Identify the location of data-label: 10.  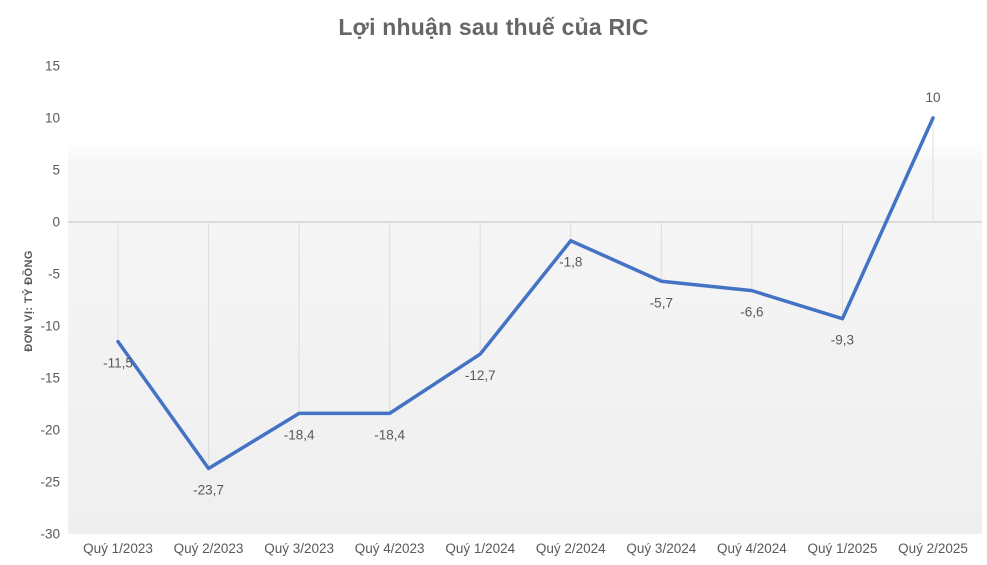
(932, 97).